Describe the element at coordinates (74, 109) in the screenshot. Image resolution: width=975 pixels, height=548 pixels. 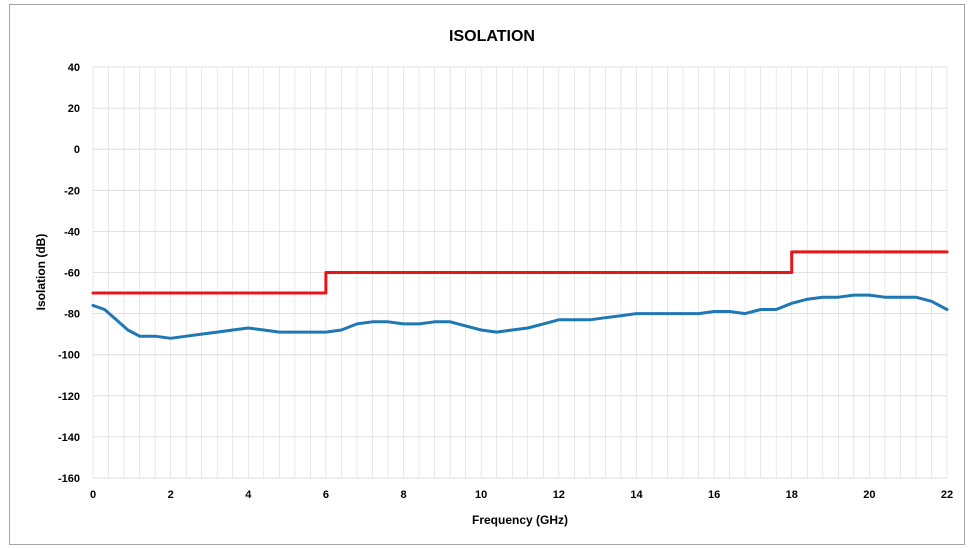
I see `y-tick-label: 20` at that location.